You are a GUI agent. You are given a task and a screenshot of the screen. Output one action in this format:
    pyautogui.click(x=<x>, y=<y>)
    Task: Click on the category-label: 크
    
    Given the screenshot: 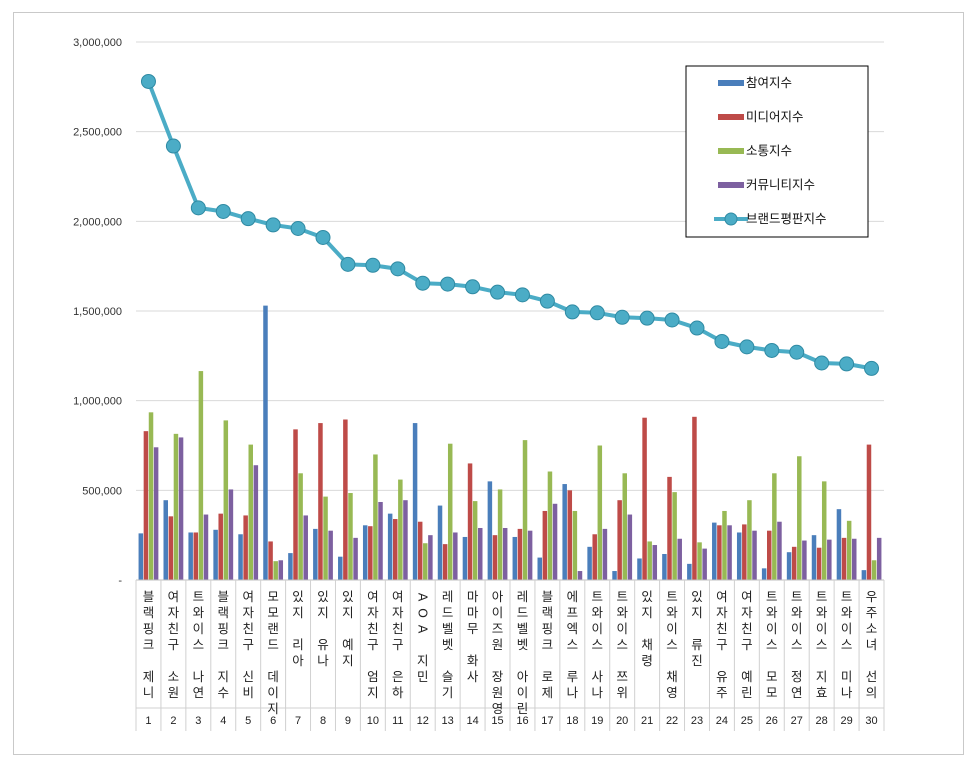 What is the action you would take?
    pyautogui.click(x=224, y=644)
    